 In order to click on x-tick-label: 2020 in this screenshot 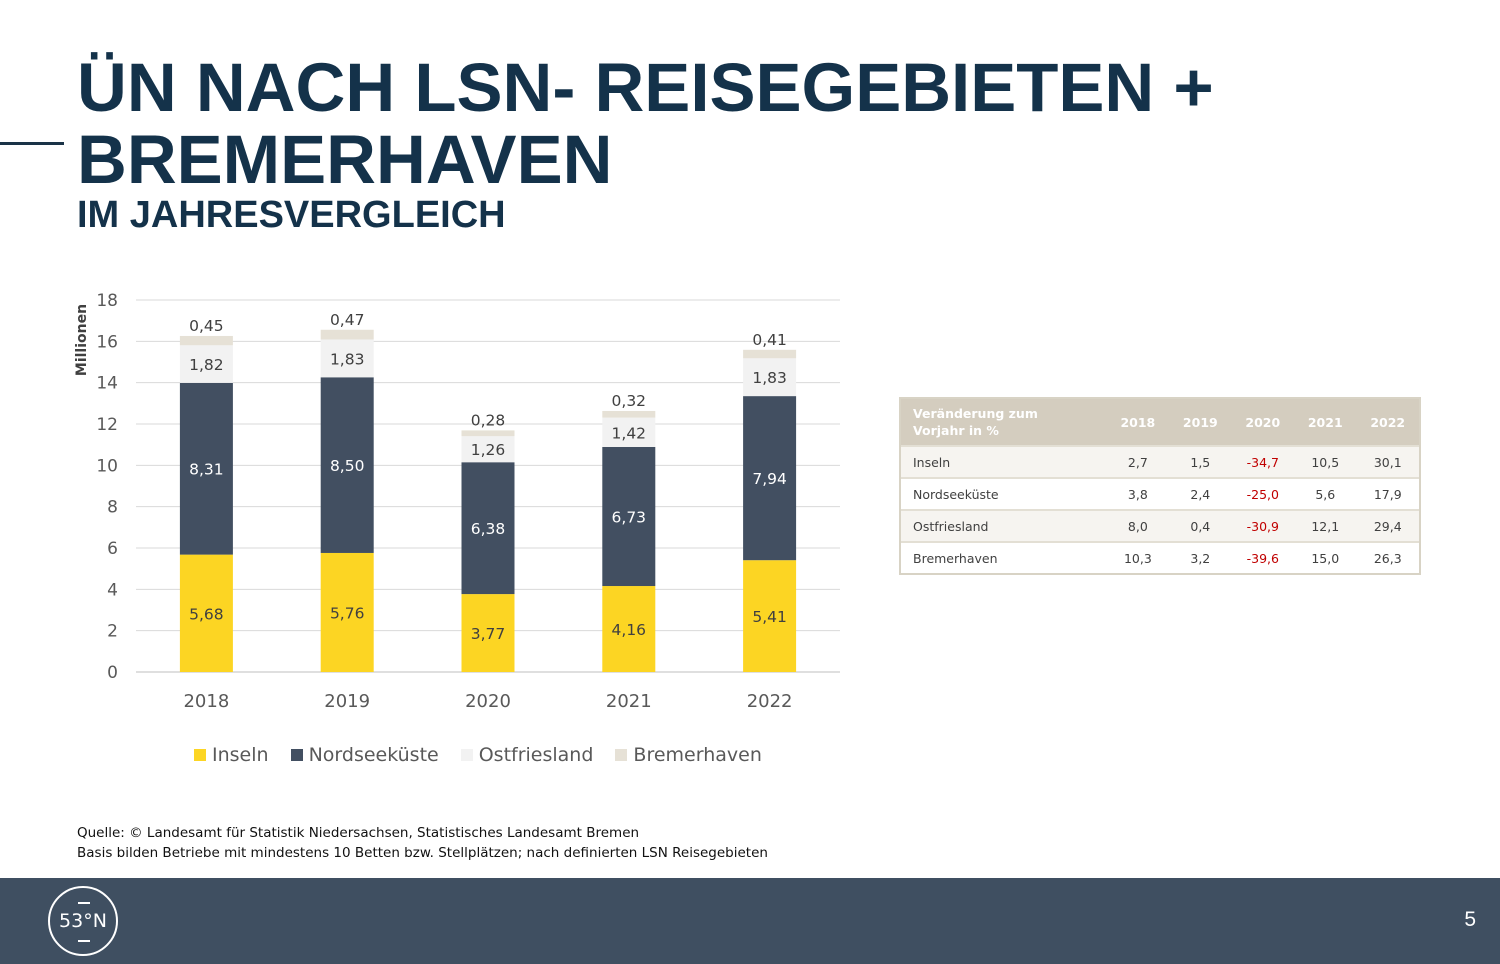, I will do `click(488, 701)`.